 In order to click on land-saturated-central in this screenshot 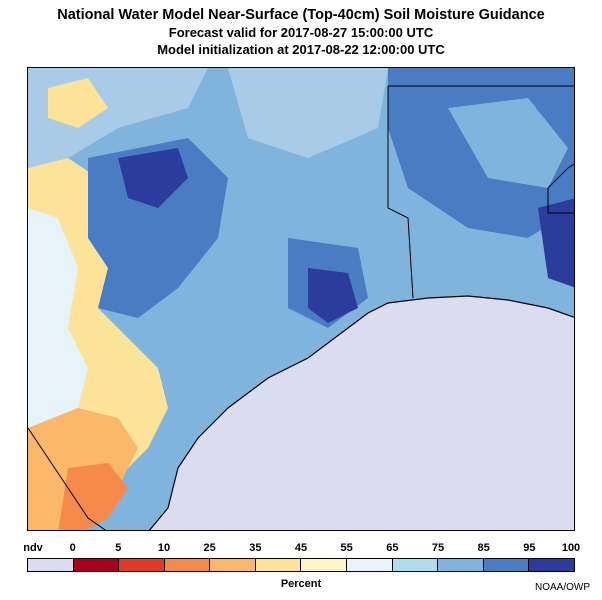, I will do `click(153, 178)`.